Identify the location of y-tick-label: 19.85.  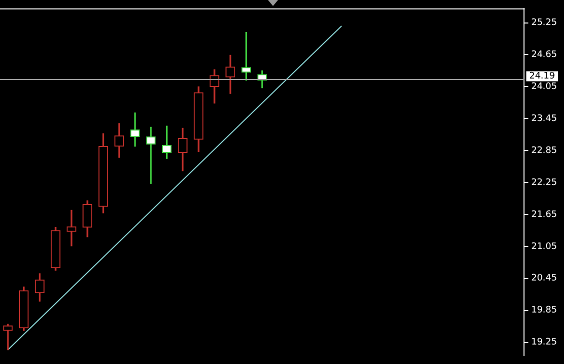
(544, 311).